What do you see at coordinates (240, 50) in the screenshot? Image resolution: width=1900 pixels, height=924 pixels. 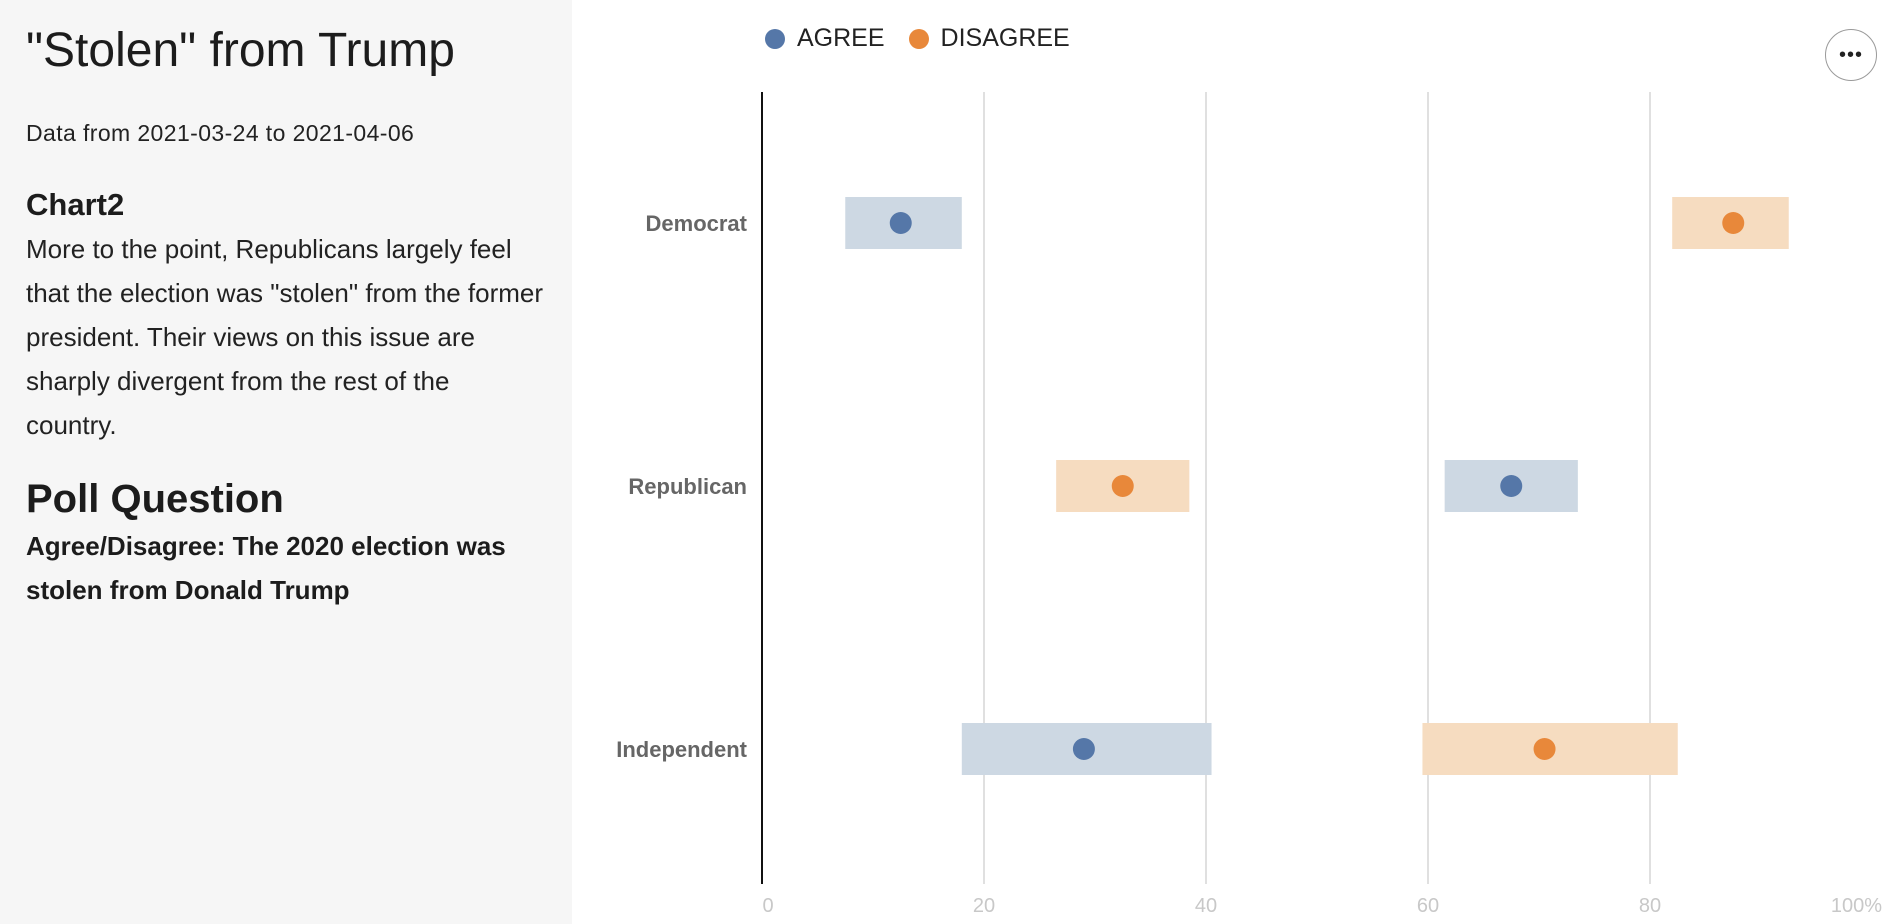 I see `page-title: "Stolen" from Trump` at bounding box center [240, 50].